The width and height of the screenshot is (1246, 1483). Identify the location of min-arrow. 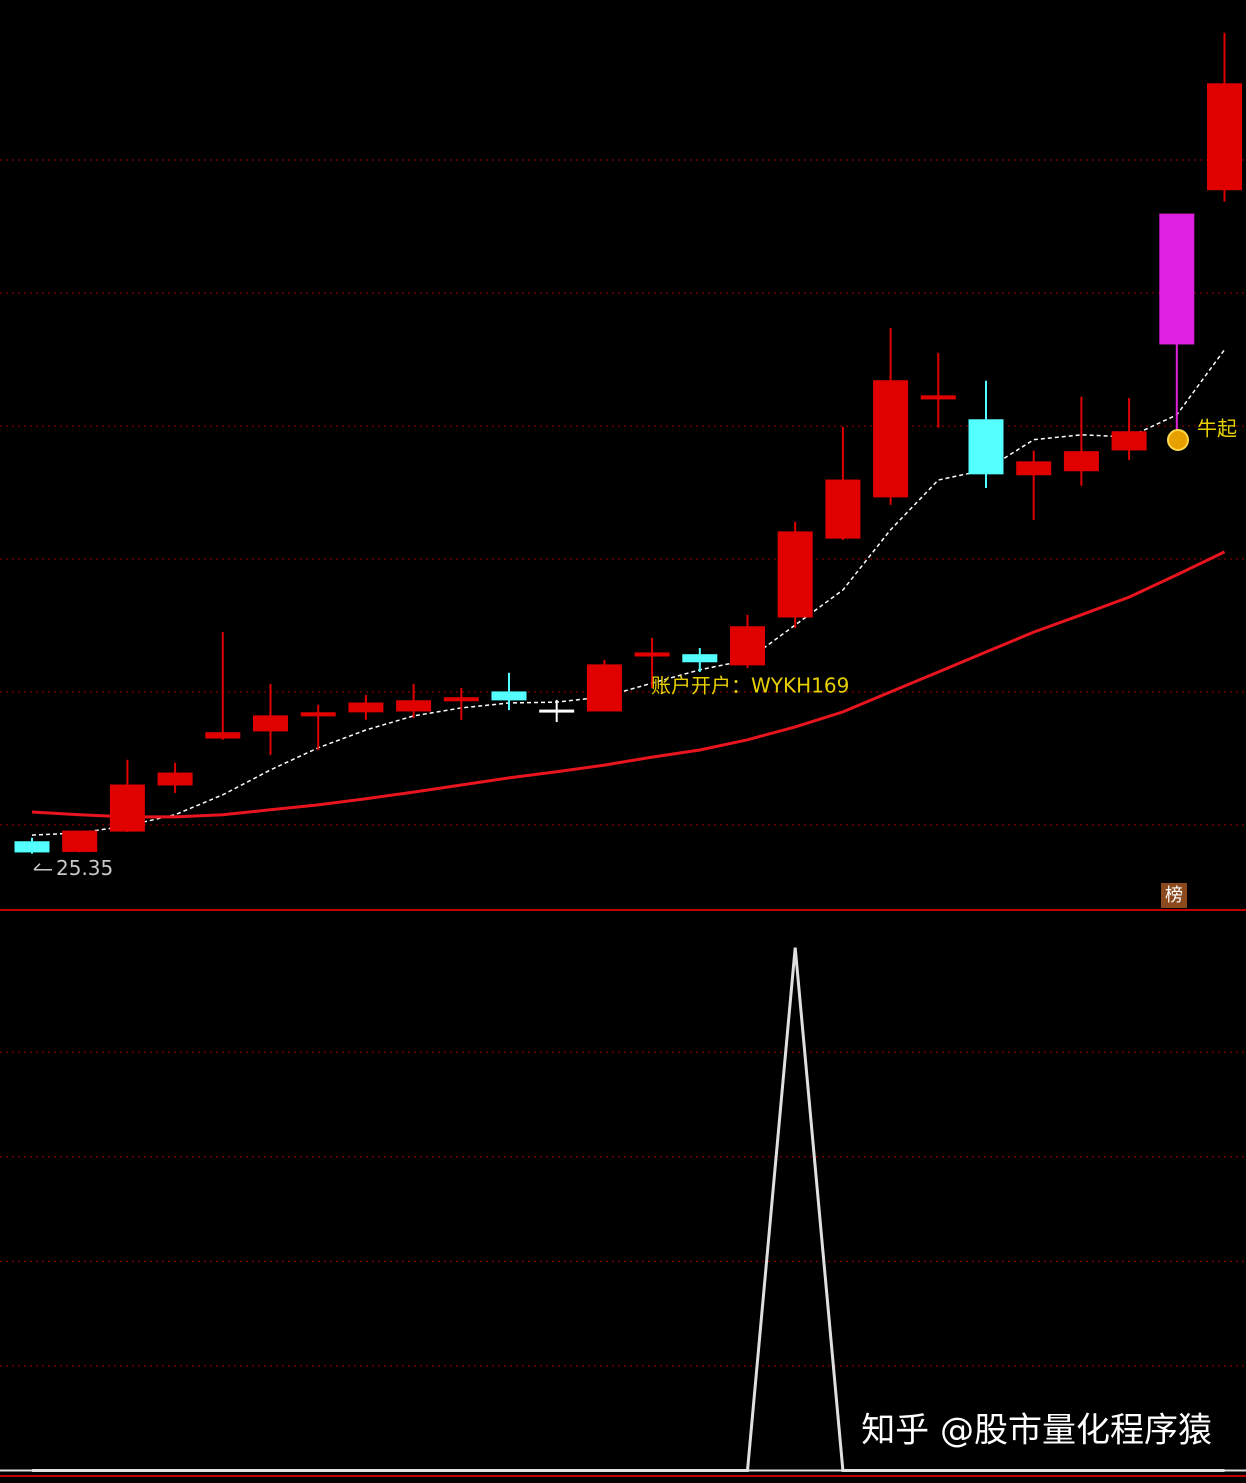
(42, 867).